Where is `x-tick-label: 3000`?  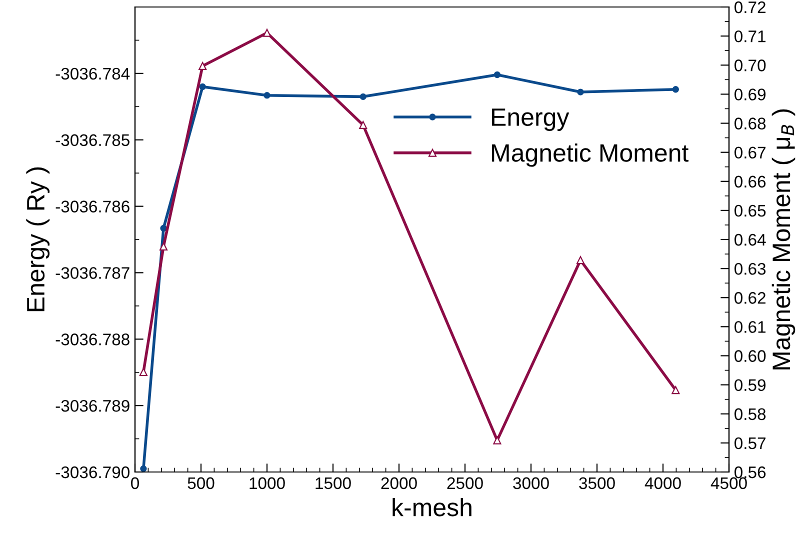 x-tick-label: 3000 is located at coordinates (531, 483).